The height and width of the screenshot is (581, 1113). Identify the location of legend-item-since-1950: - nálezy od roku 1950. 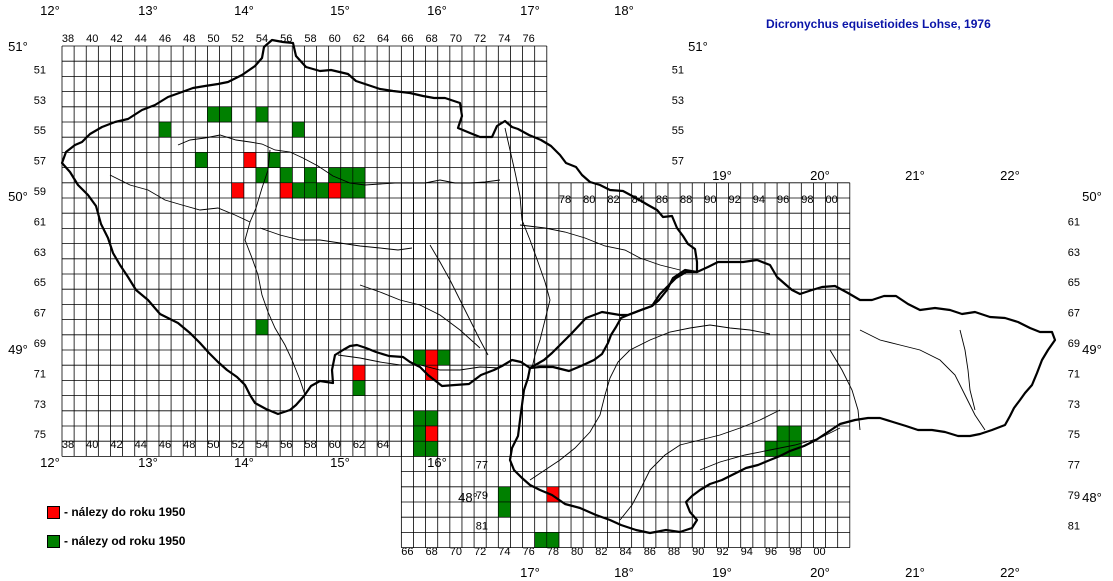
(116, 541).